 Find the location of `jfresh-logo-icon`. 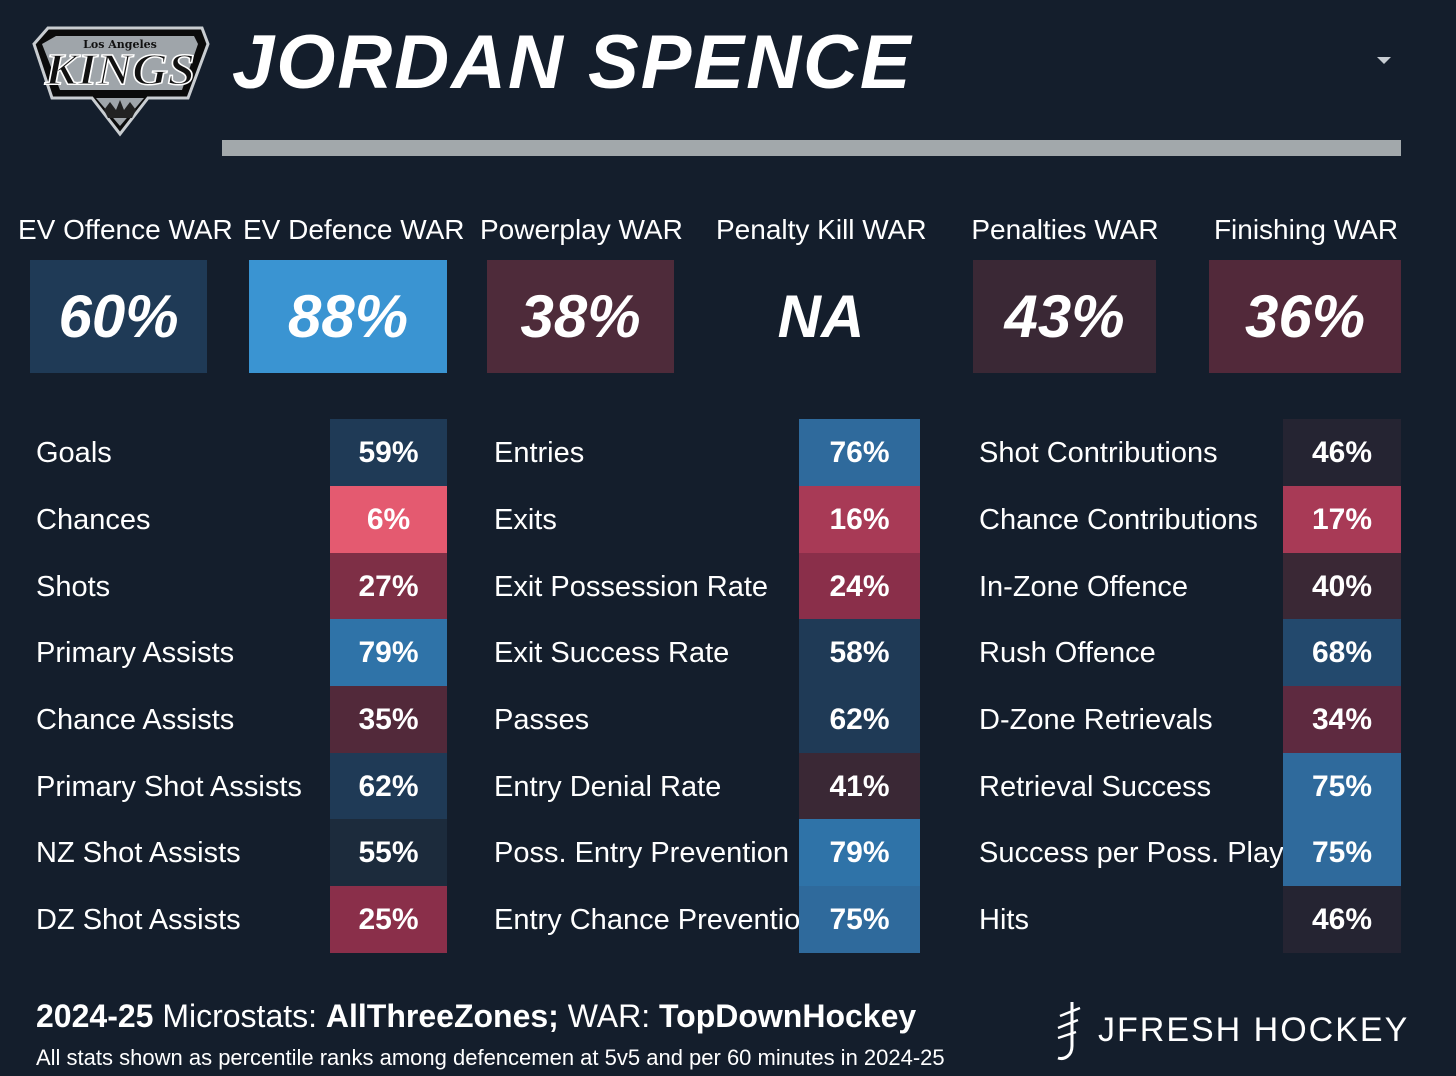

jfresh-logo-icon is located at coordinates (1069, 1031).